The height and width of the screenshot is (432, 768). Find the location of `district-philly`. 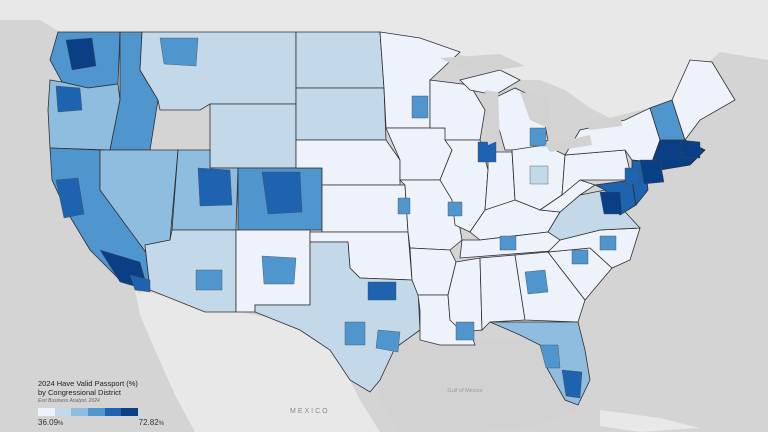

district-philly is located at coordinates (632, 176).